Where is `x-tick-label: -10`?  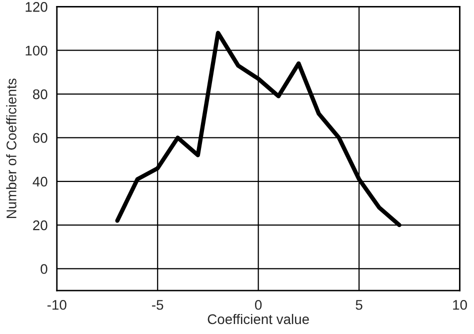 x-tick-label: -10 is located at coordinates (56, 305).